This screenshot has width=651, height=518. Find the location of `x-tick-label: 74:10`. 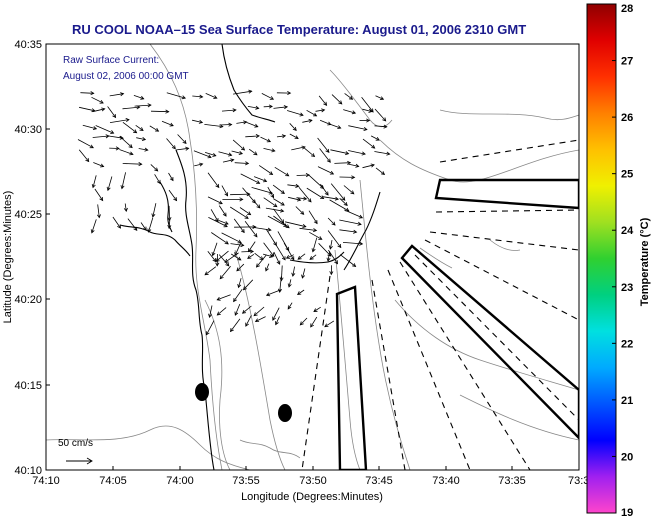

x-tick-label: 74:10 is located at coordinates (46, 481).